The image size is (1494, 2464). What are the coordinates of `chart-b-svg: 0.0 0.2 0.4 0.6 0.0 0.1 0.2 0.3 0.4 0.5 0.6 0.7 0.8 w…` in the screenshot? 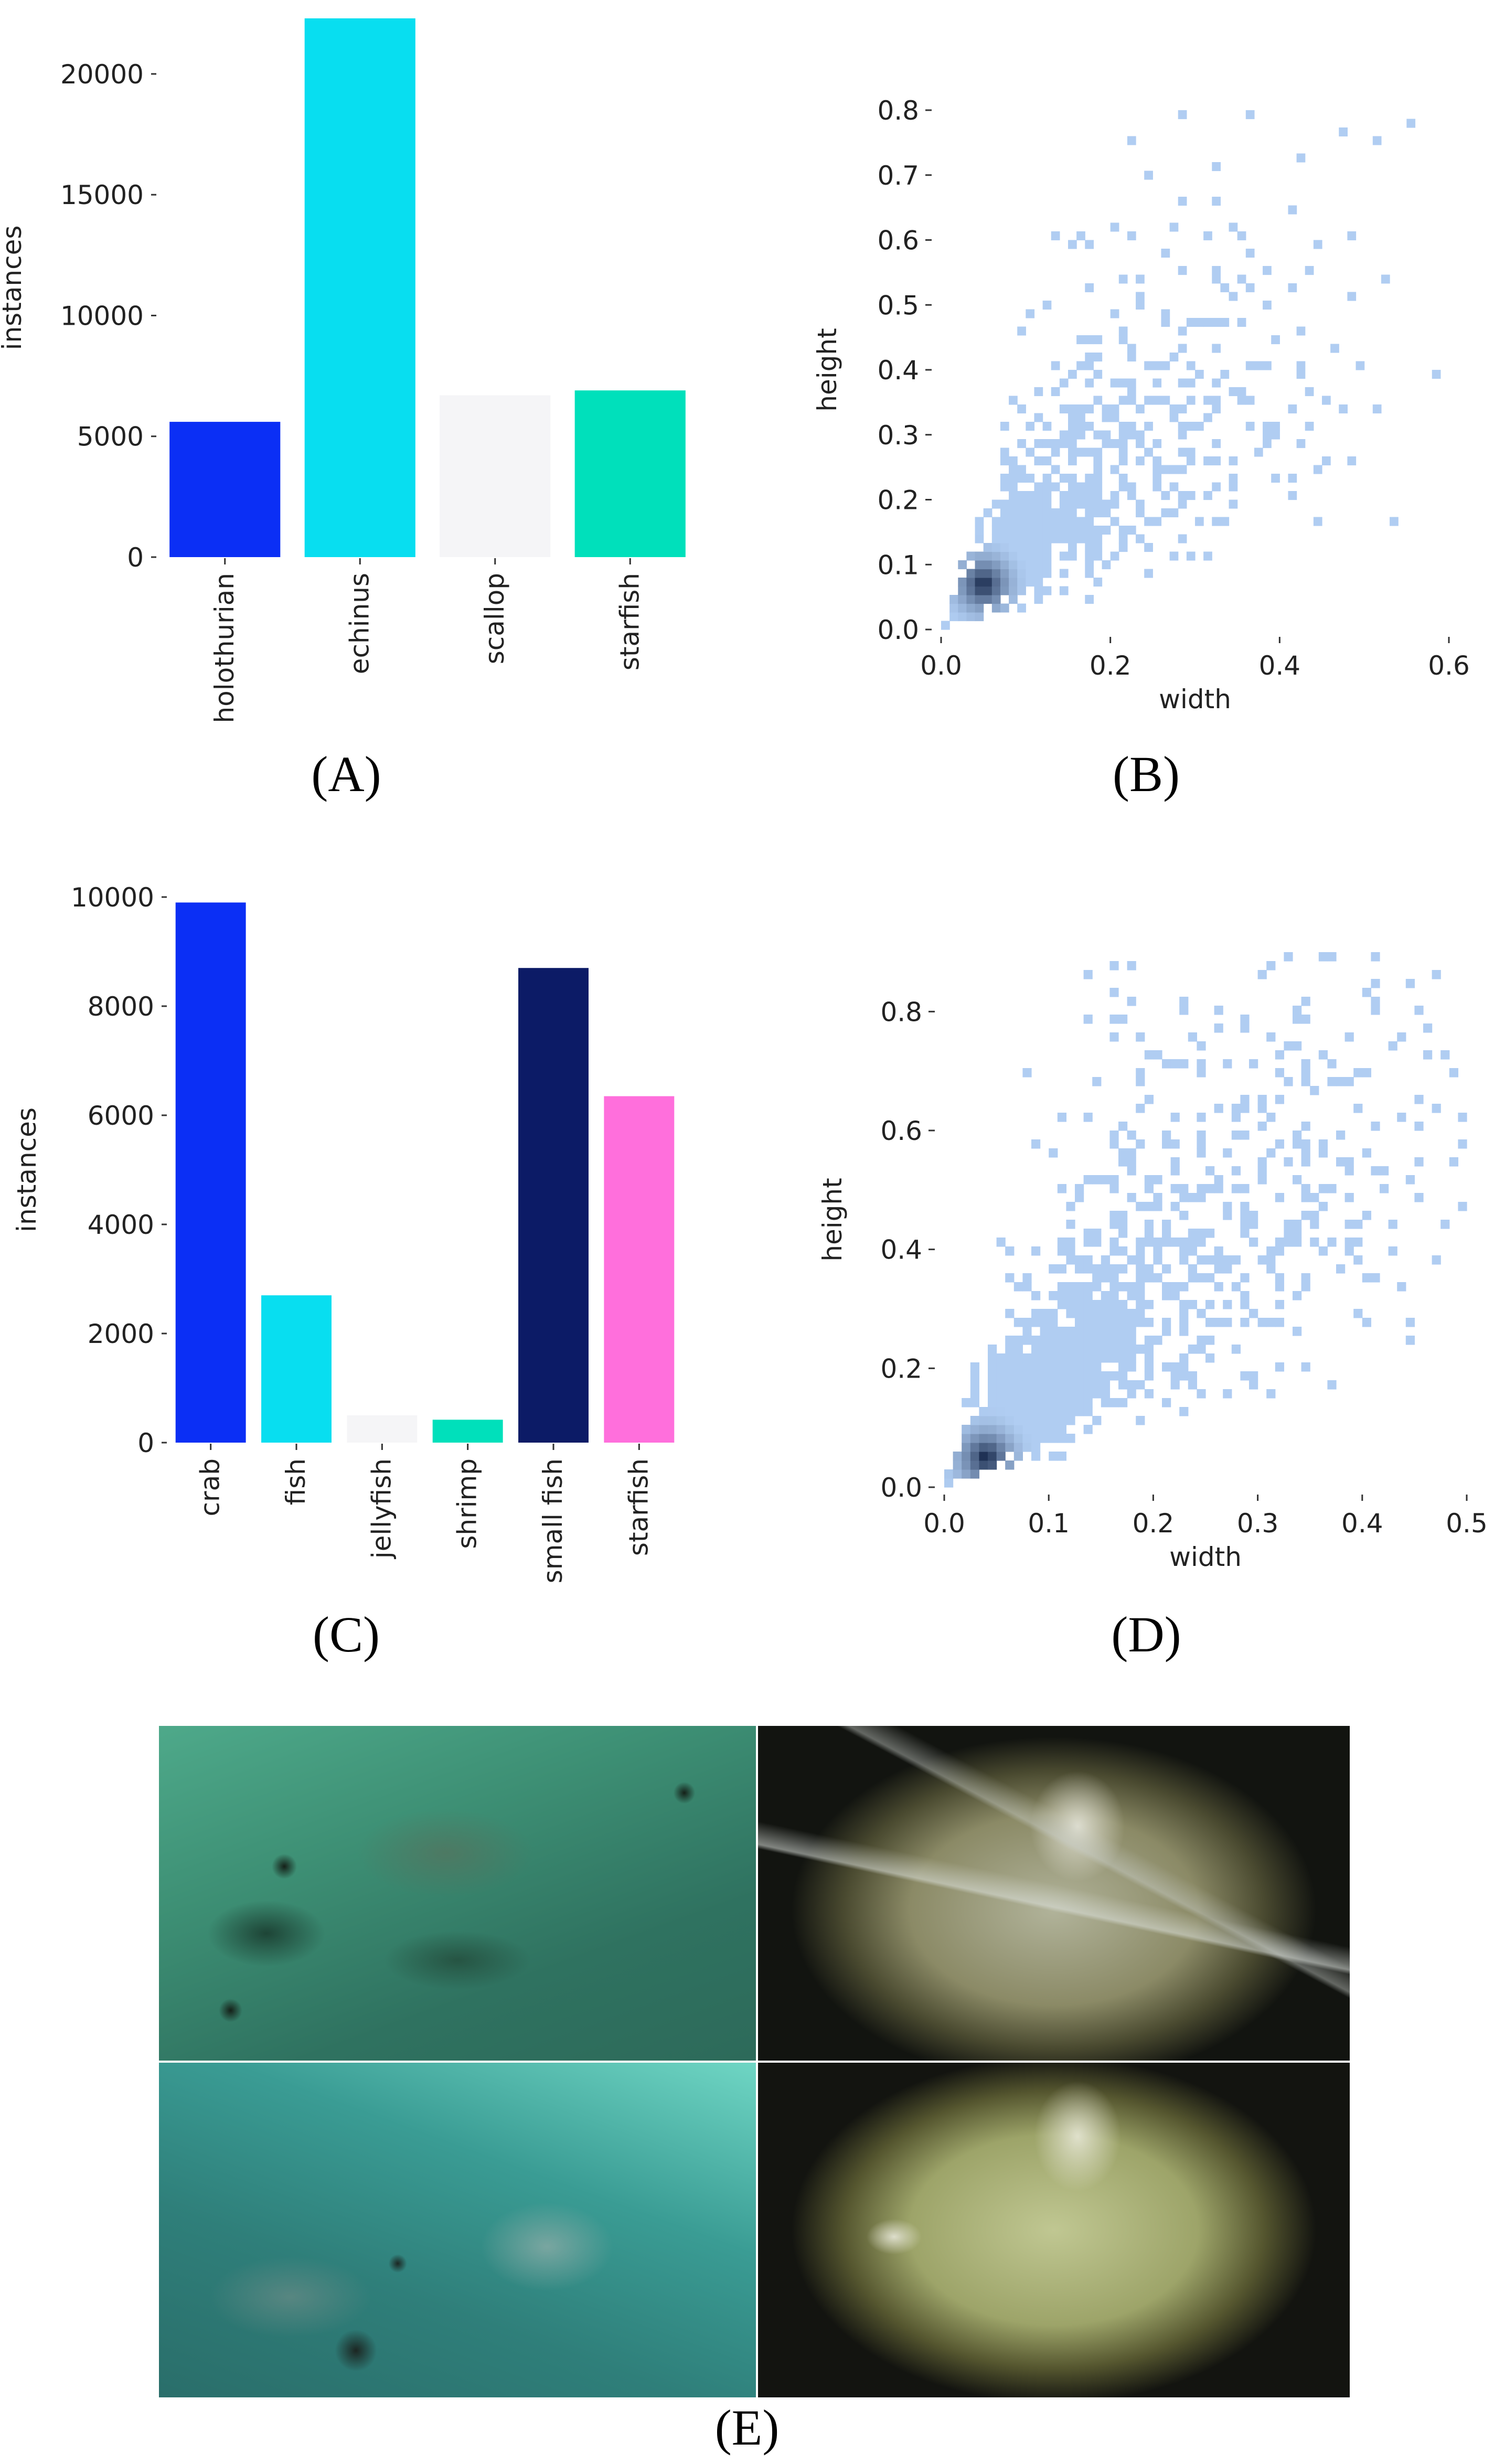 It's located at (1141, 404).